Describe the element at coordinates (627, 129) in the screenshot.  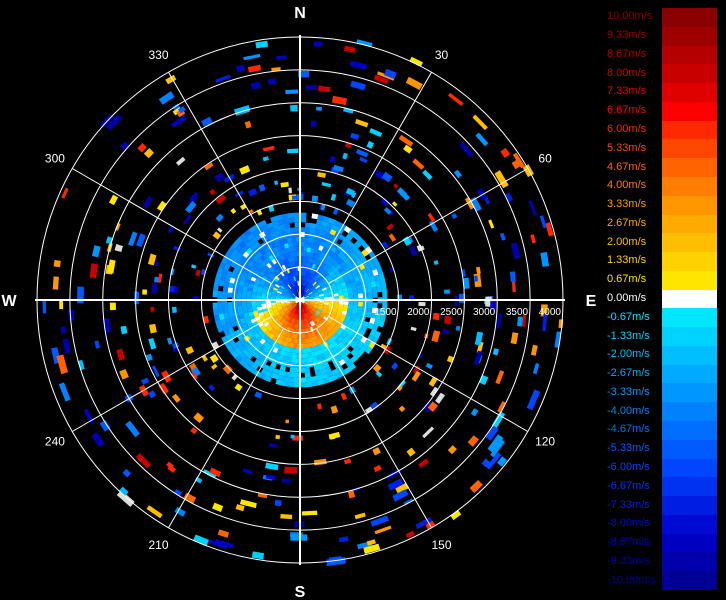
I see `color-scale-label: 6.00m/s` at that location.